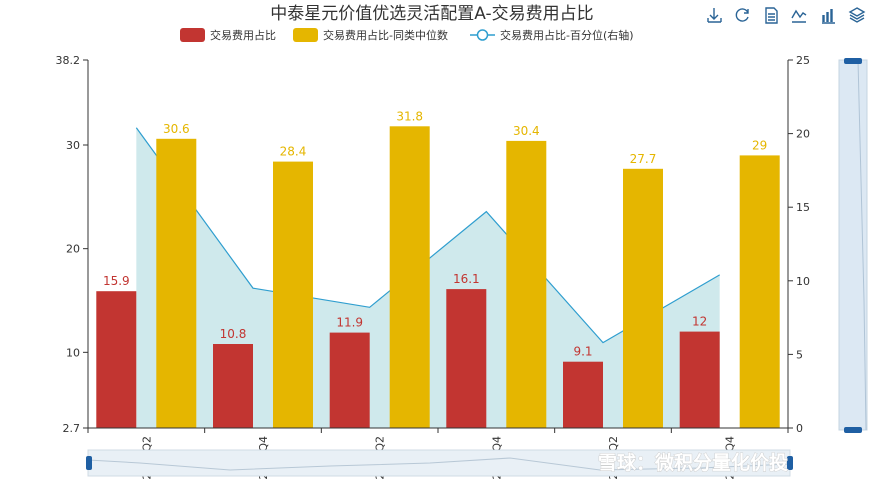 Image resolution: width=876 pixels, height=488 pixels. Describe the element at coordinates (73, 145) in the screenshot. I see `y-left-tick-label: 30` at that location.